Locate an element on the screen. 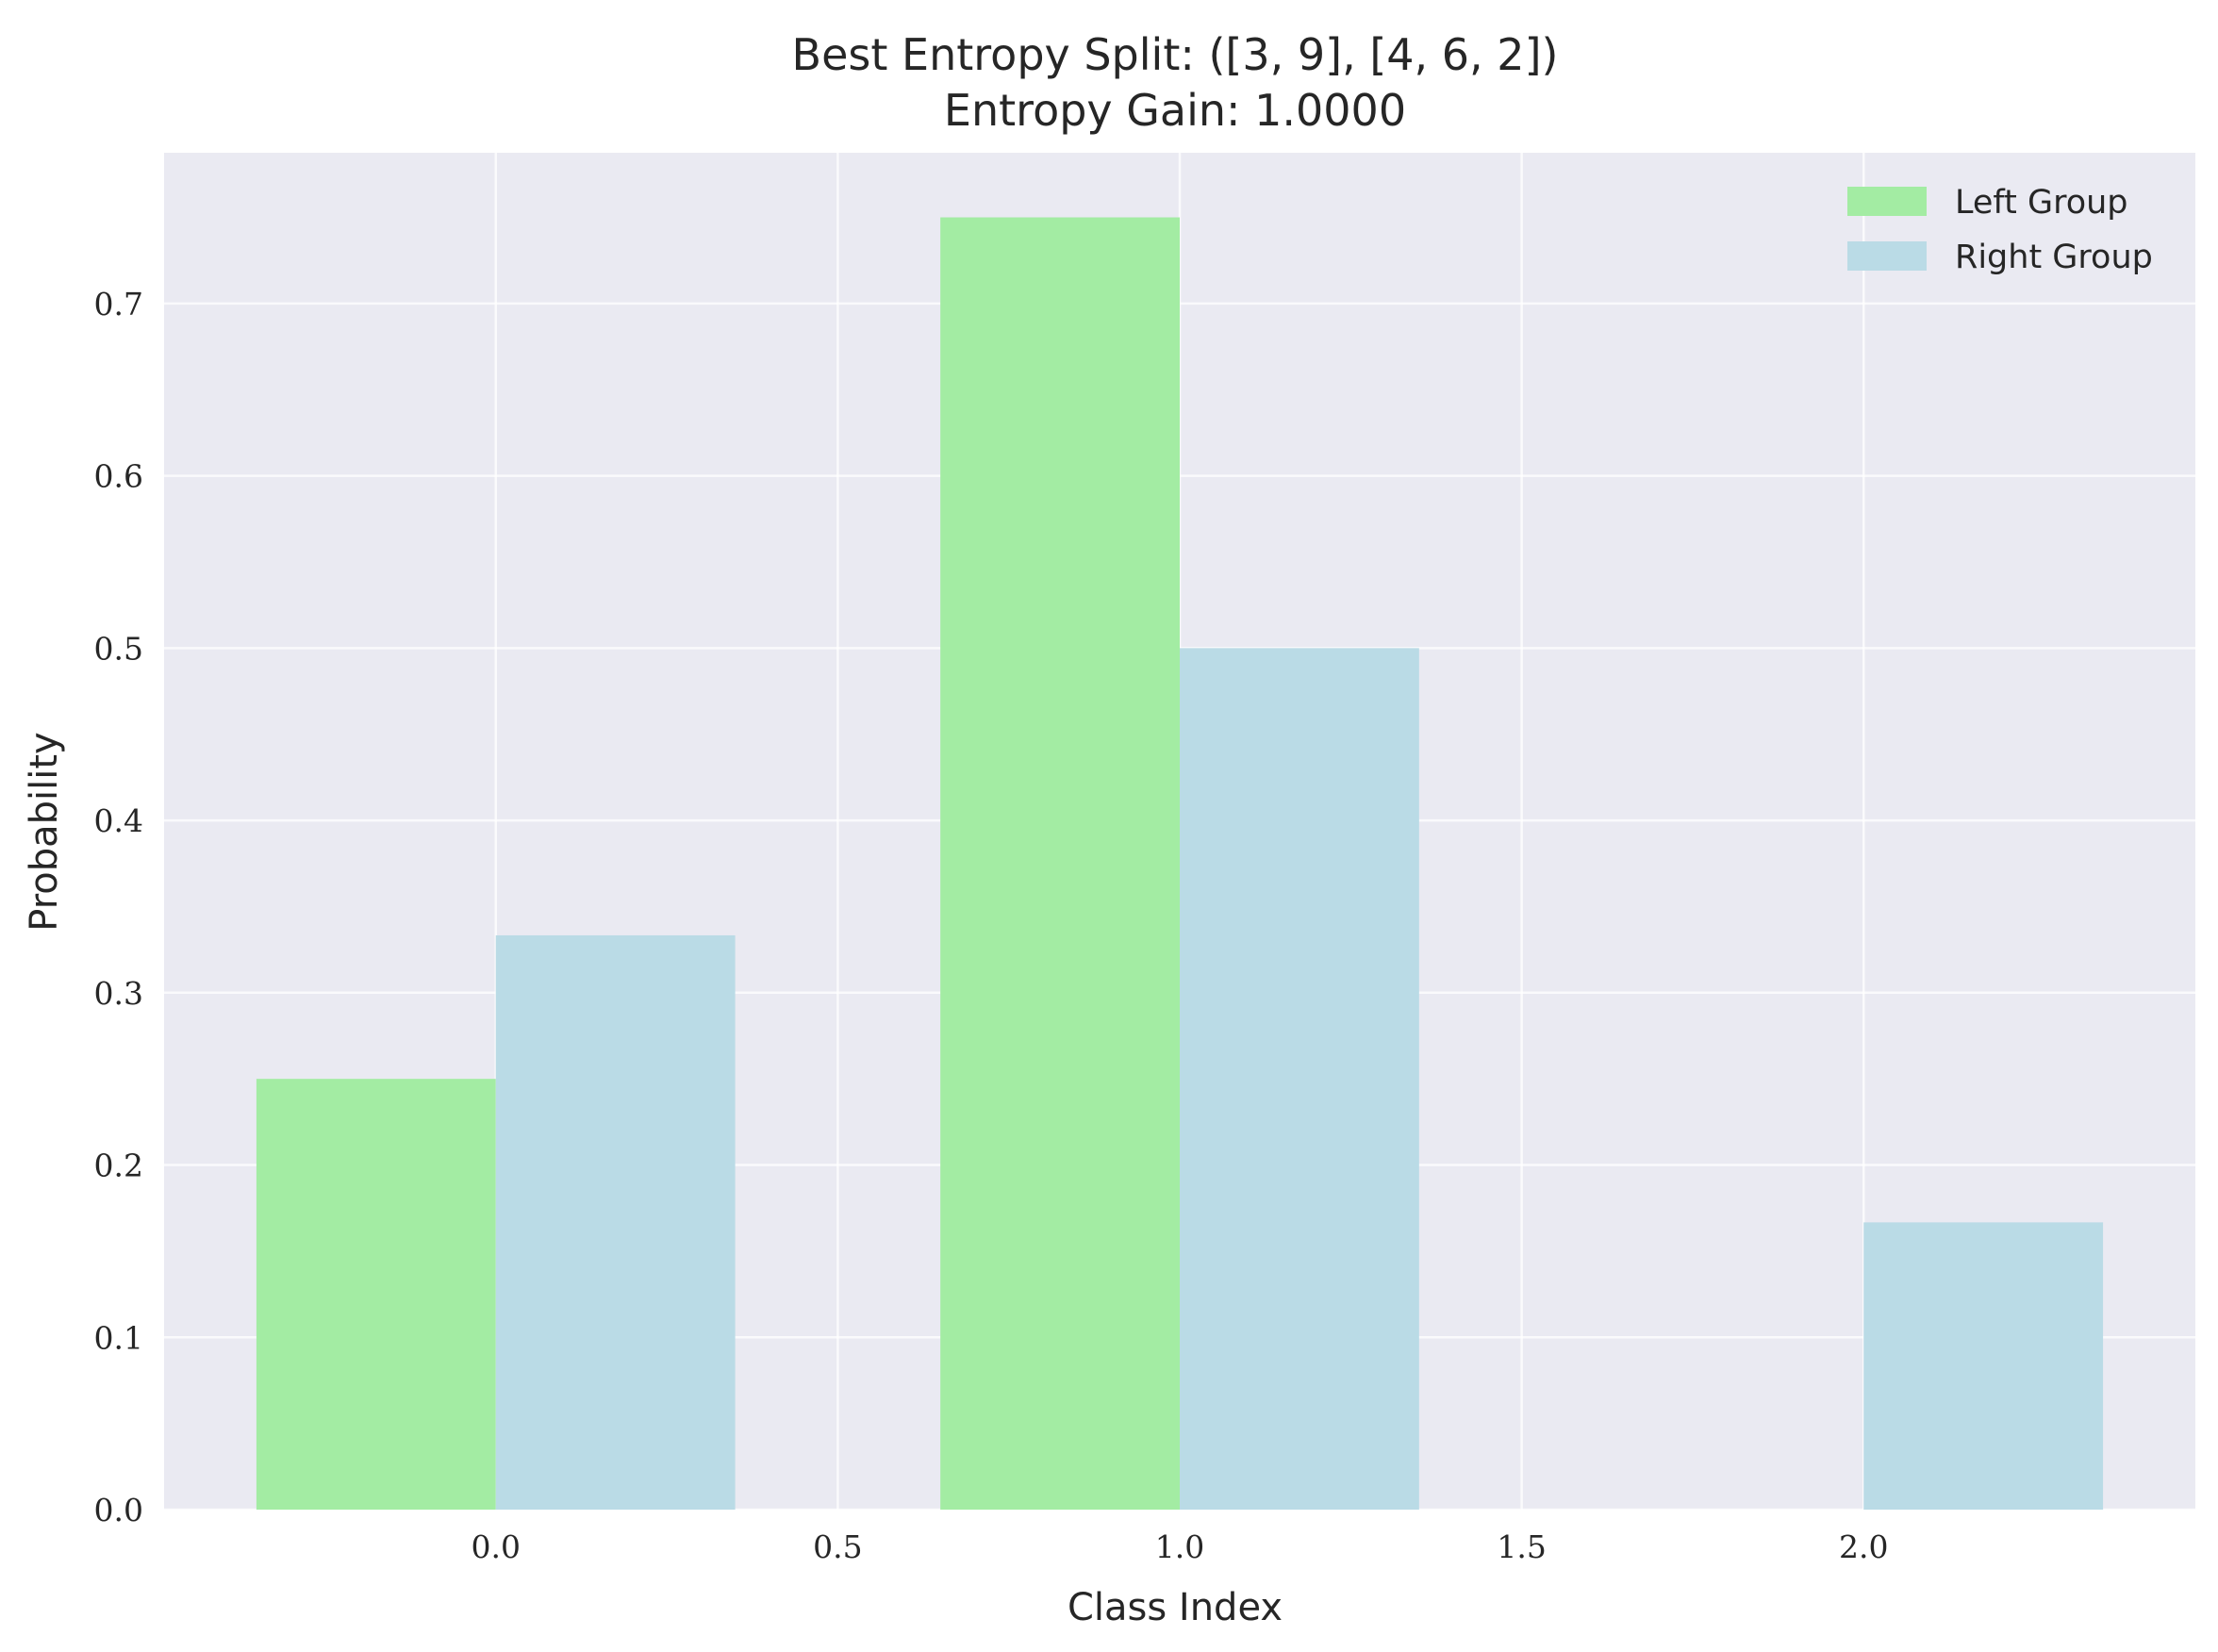 This screenshot has width=2218, height=1652. chart-title-line-1: Best Entropy Split: ([3, 9], [4, 6, 2]) is located at coordinates (1175, 54).